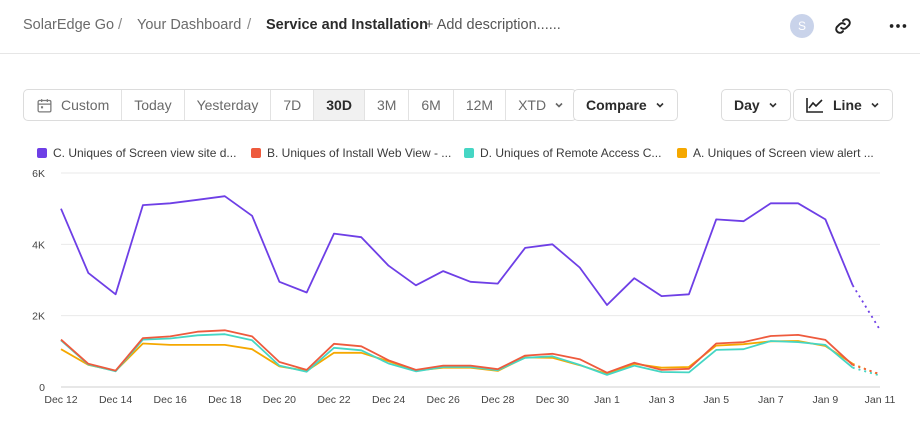  Describe the element at coordinates (279, 400) in the screenshot. I see `x-tick-label: Dec 20` at that location.